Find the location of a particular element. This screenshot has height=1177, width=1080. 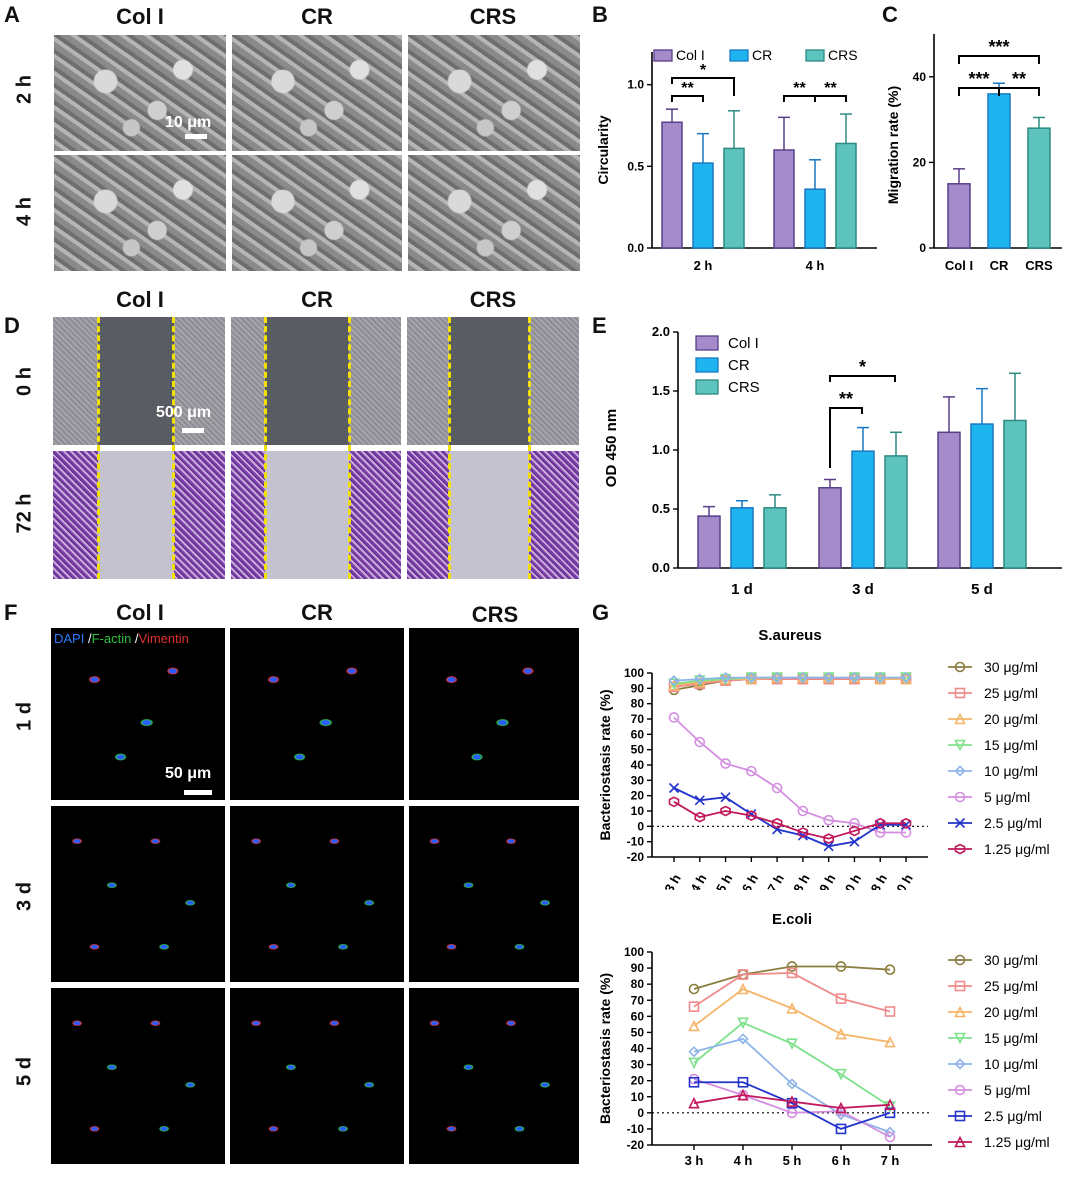

legend-label: 2.5 μg/ml is located at coordinates (1013, 1116).